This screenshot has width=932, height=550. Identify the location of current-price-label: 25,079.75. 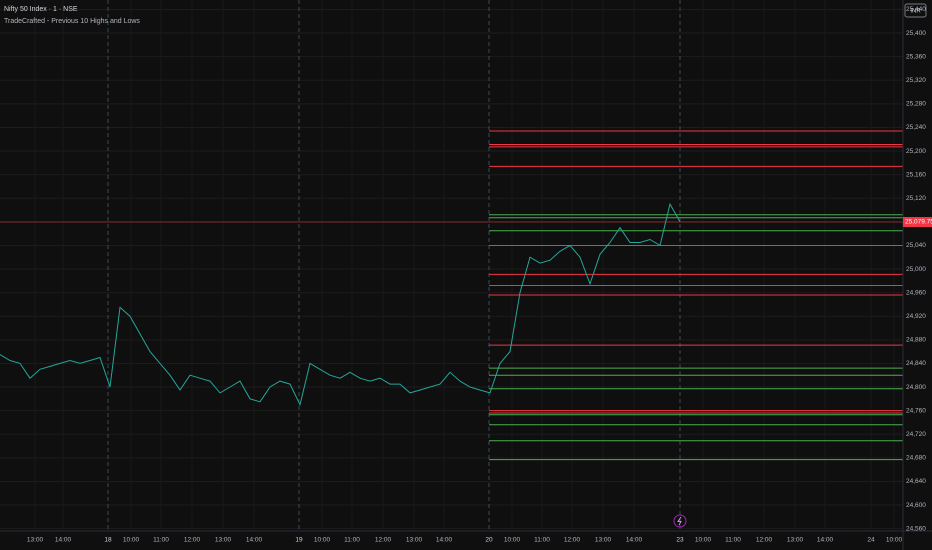
(918, 222).